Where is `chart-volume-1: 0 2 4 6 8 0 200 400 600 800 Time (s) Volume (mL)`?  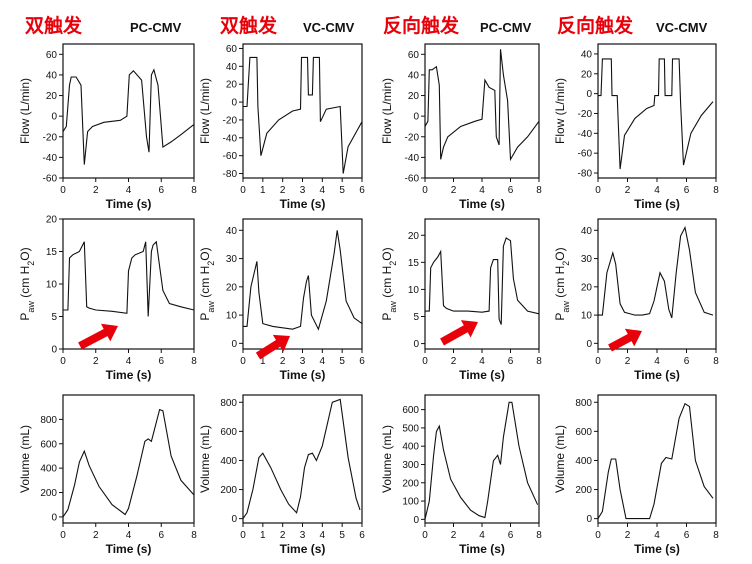 chart-volume-1: 0 2 4 6 8 0 200 400 600 800 Time (s) Volume (mL) is located at coordinates (107, 475).